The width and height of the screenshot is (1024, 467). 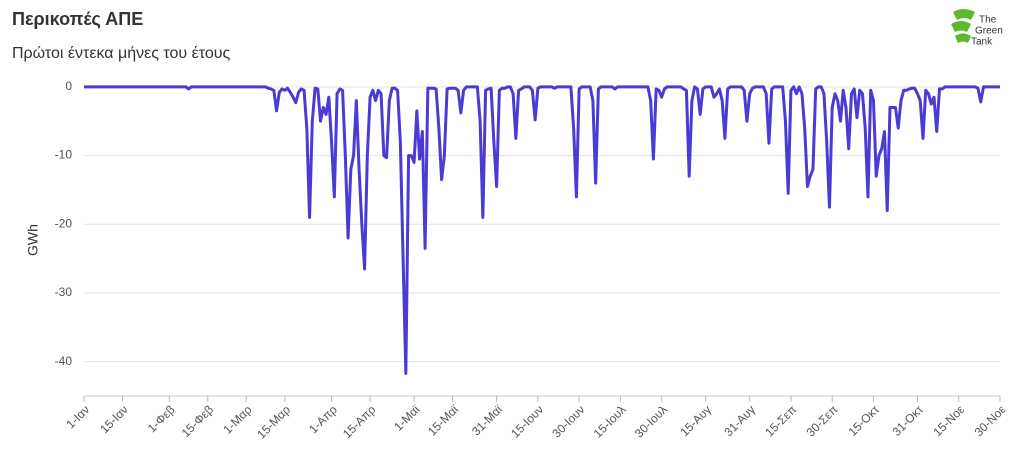 I want to click on chart-title: Περικοπές ΑΠΕ, so click(x=77, y=19).